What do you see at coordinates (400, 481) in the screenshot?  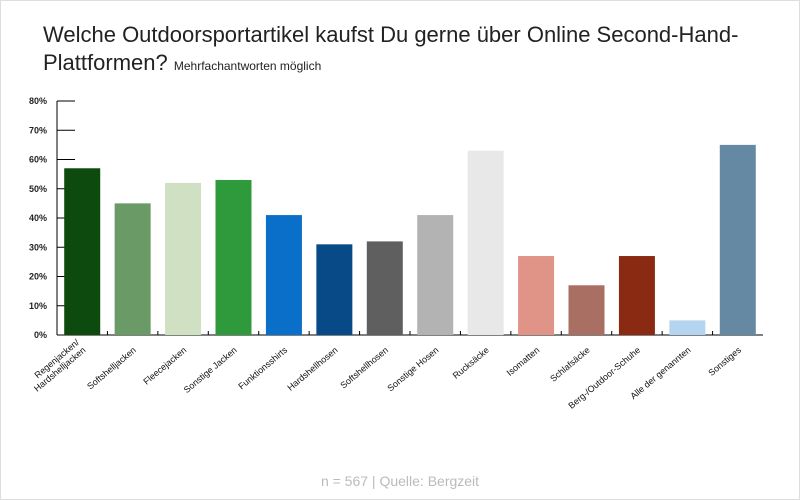 I see `source-footer: n = 567 | Quelle: Bergzeit` at bounding box center [400, 481].